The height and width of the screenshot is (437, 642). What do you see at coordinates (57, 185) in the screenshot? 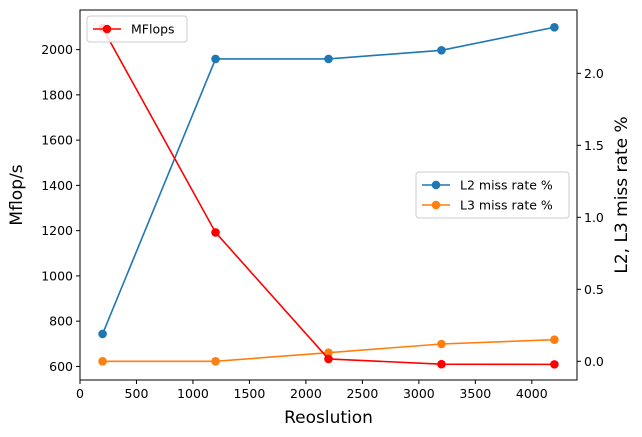
I see `left-y-tick-label: 1400` at bounding box center [57, 185].